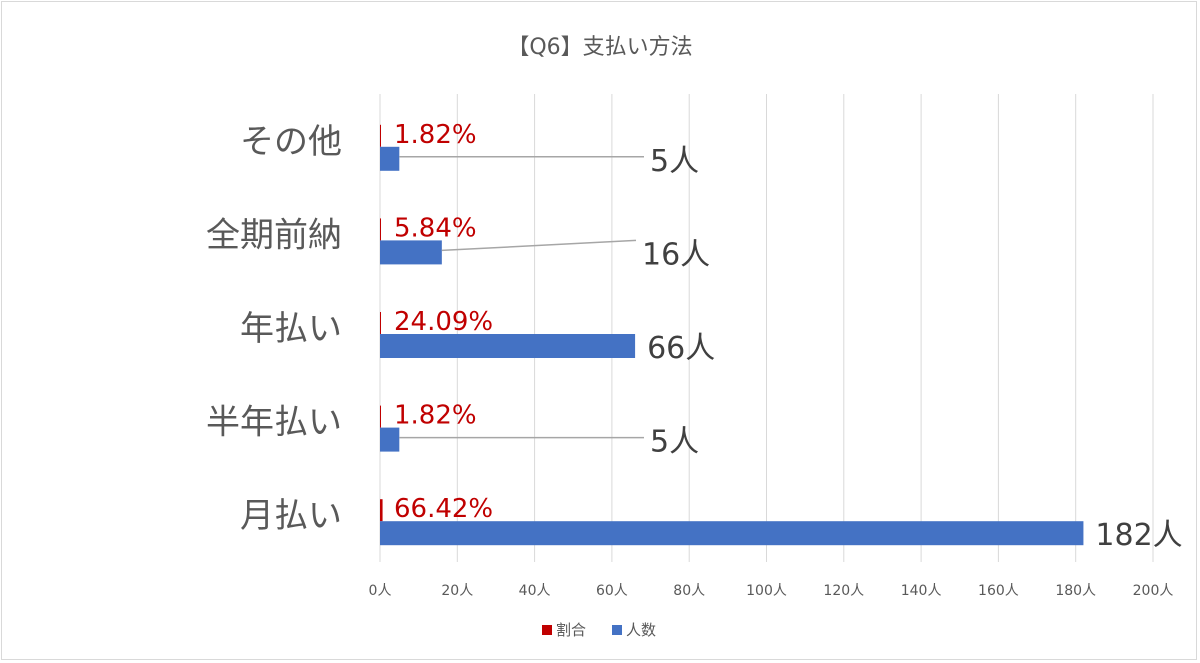 Image resolution: width=1200 pixels, height=663 pixels. What do you see at coordinates (535, 591) in the screenshot?
I see `x-tick-label: 40人` at bounding box center [535, 591].